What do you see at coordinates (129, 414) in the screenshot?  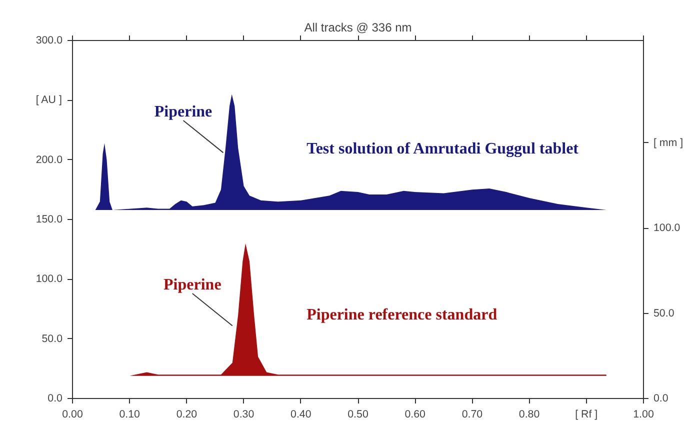 I see `x-tick-label: 0.10` at bounding box center [129, 414].